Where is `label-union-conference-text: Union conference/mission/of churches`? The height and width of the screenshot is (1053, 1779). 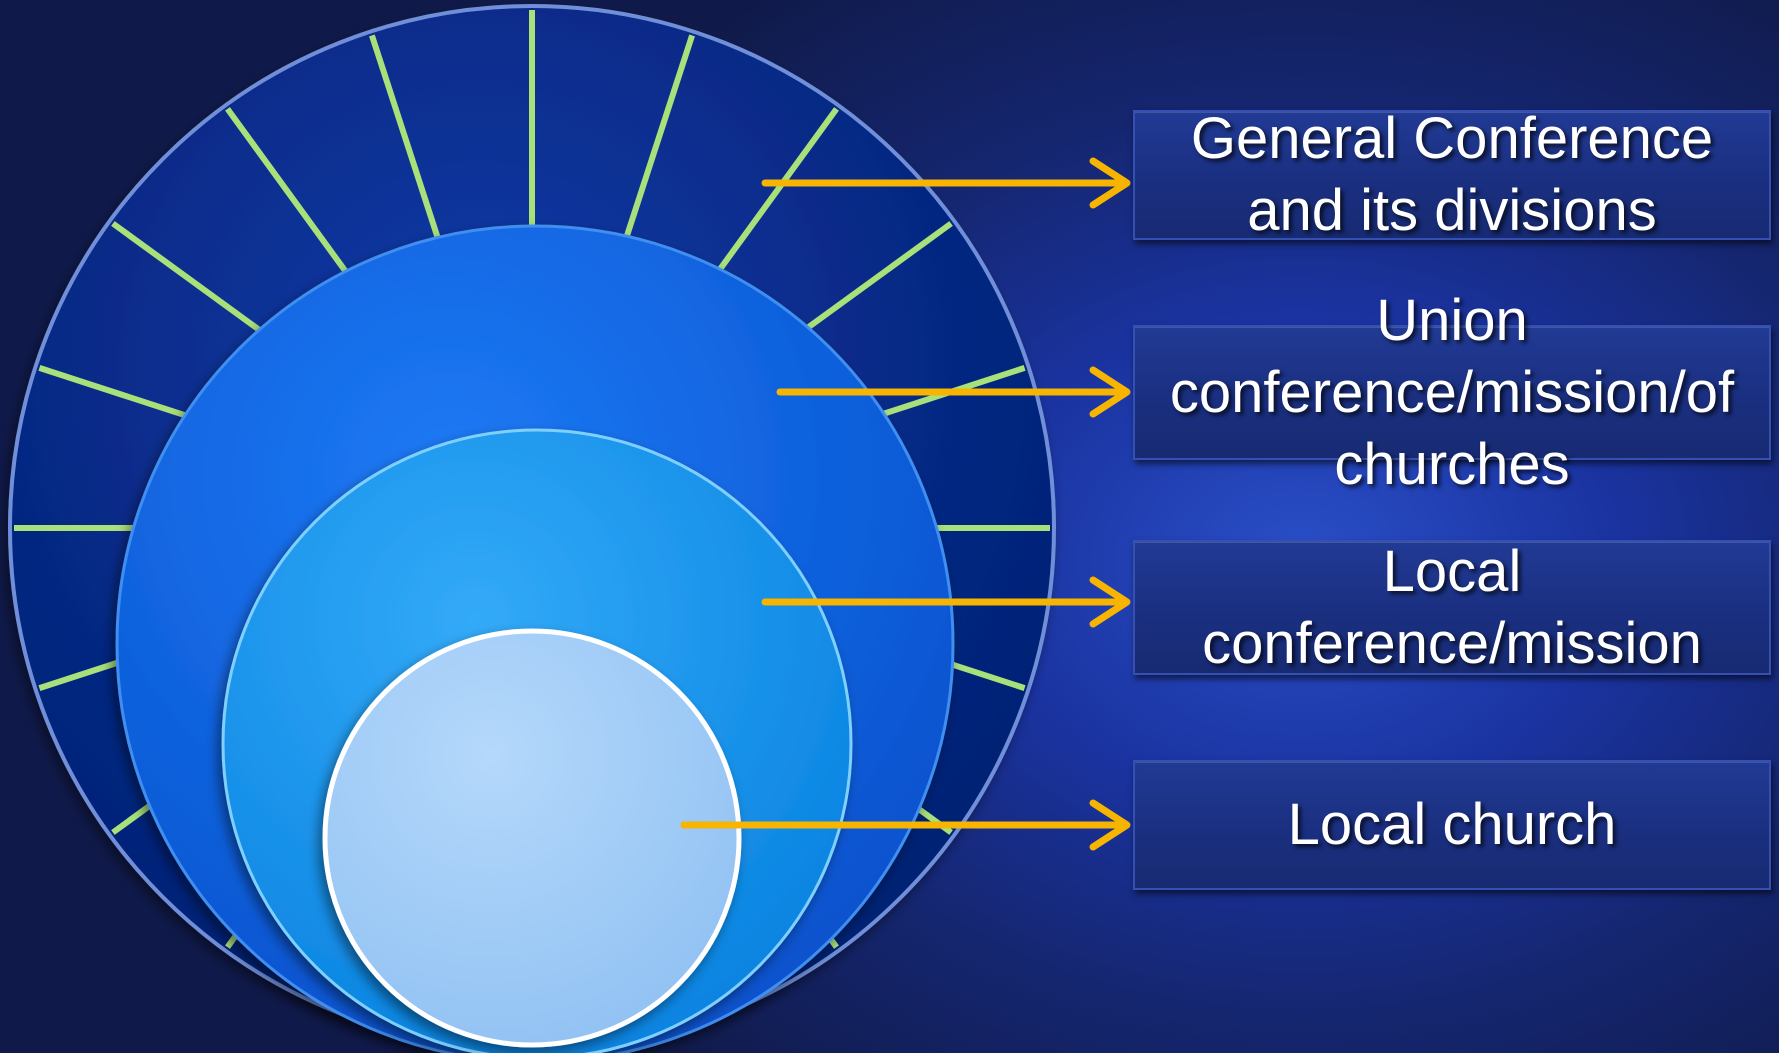 label-union-conference-text: Union conference/mission/of churches is located at coordinates (1452, 392).